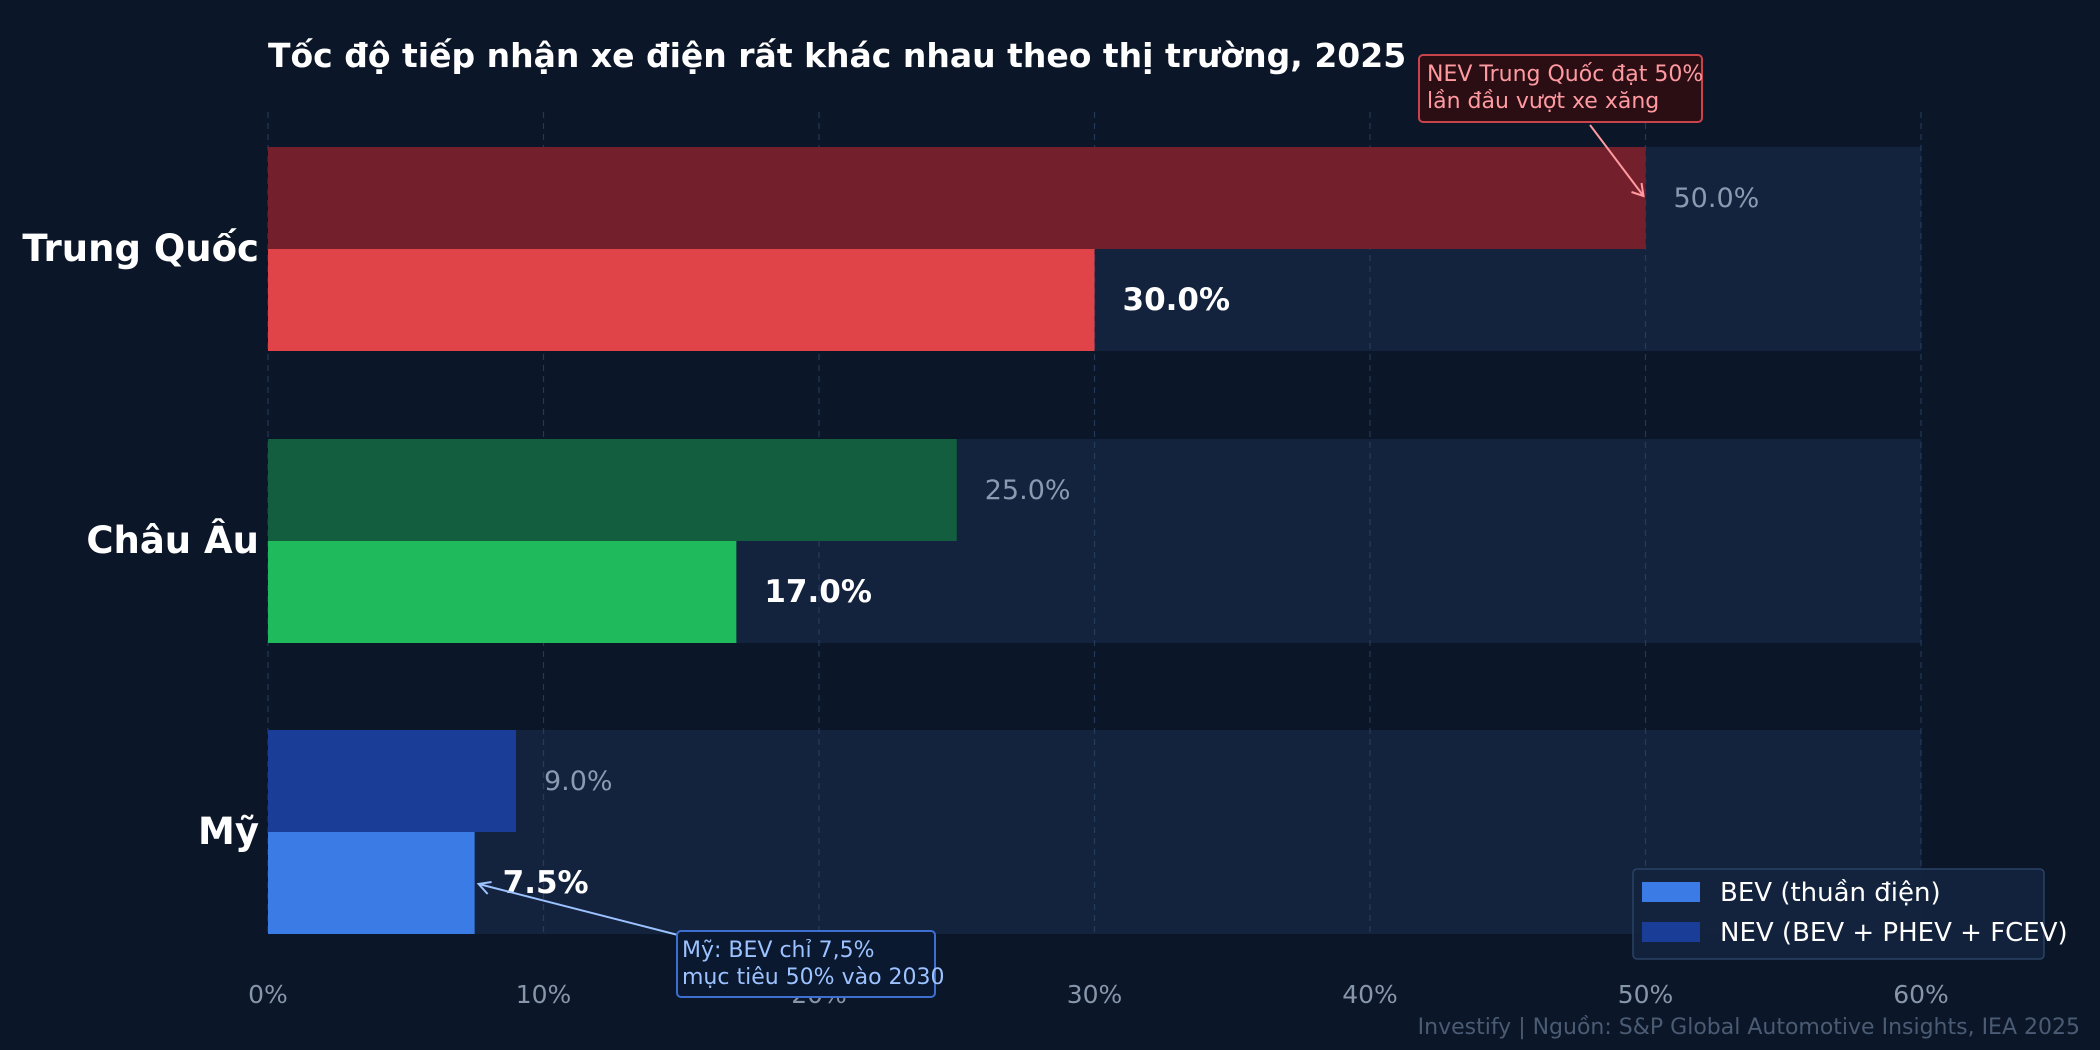  What do you see at coordinates (1830, 893) in the screenshot?
I see `legend-label: BEV (thuần điện)` at bounding box center [1830, 893].